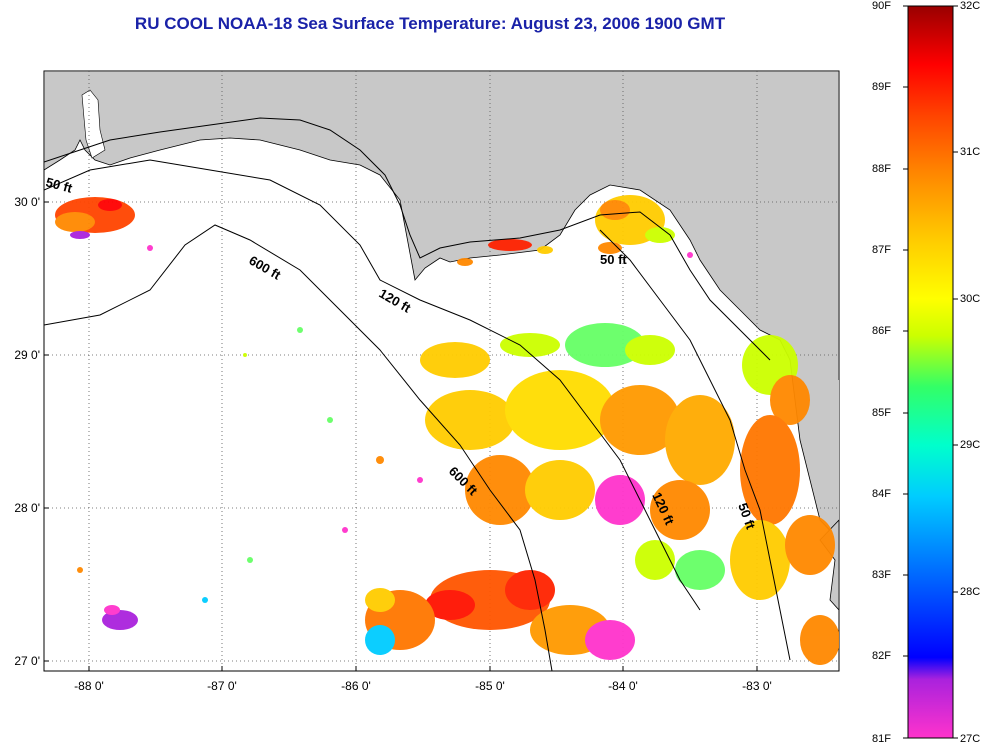 The width and height of the screenshot is (992, 754). I want to click on colorbar-f-label: 84F, so click(881, 494).